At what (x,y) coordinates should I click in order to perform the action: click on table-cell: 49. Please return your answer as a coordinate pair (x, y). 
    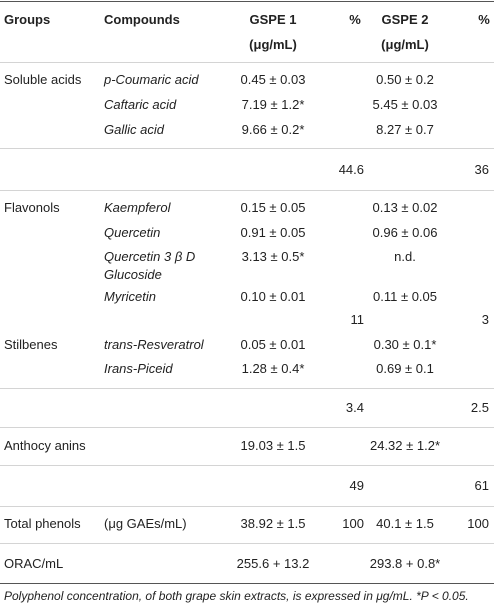
    Looking at the image, I should click on (356, 485).